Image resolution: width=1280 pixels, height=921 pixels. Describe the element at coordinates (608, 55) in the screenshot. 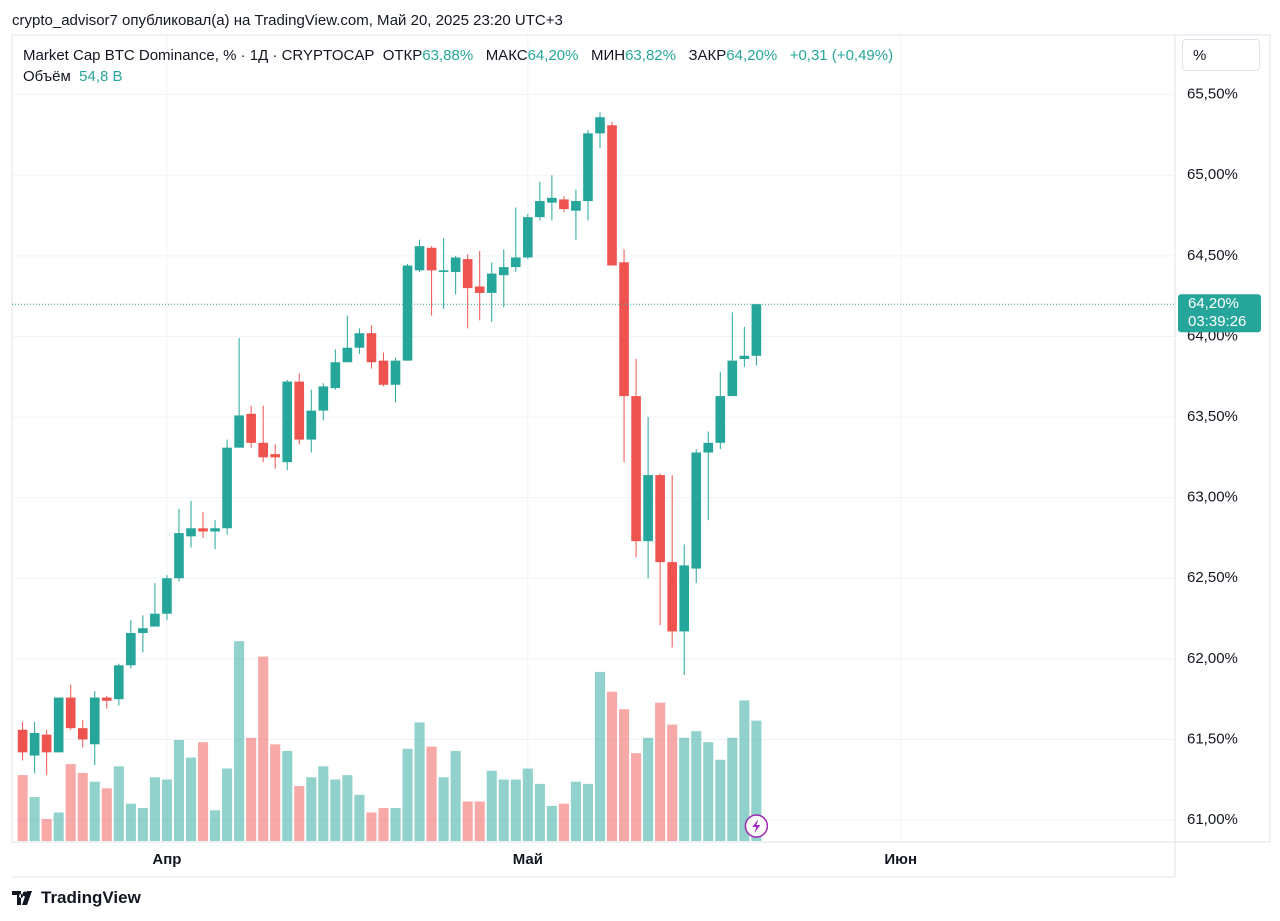

I see `label: МИН` at that location.